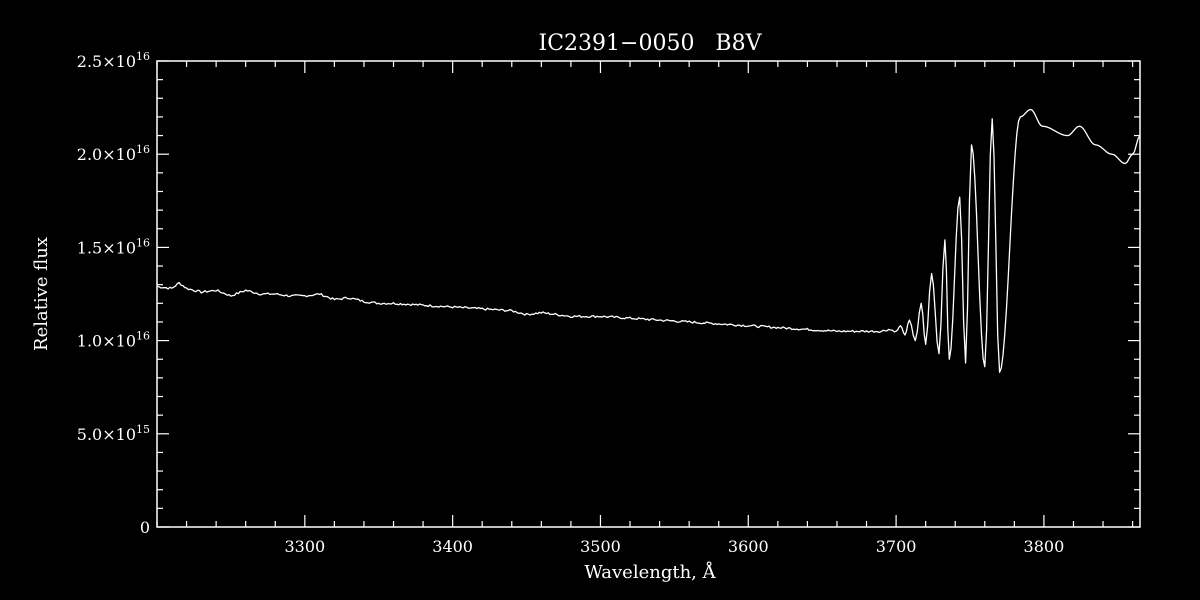 The width and height of the screenshot is (1200, 600). I want to click on y-tick-label: 5.0×10¹⁵, so click(113, 433).